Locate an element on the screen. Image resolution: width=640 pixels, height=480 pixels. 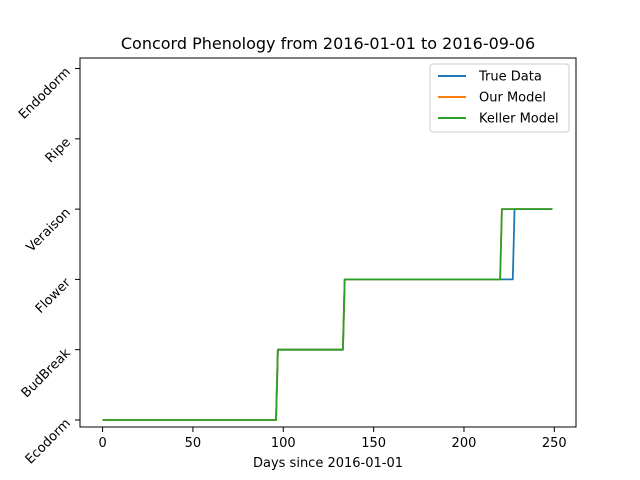
legend-box is located at coordinates (499, 98).